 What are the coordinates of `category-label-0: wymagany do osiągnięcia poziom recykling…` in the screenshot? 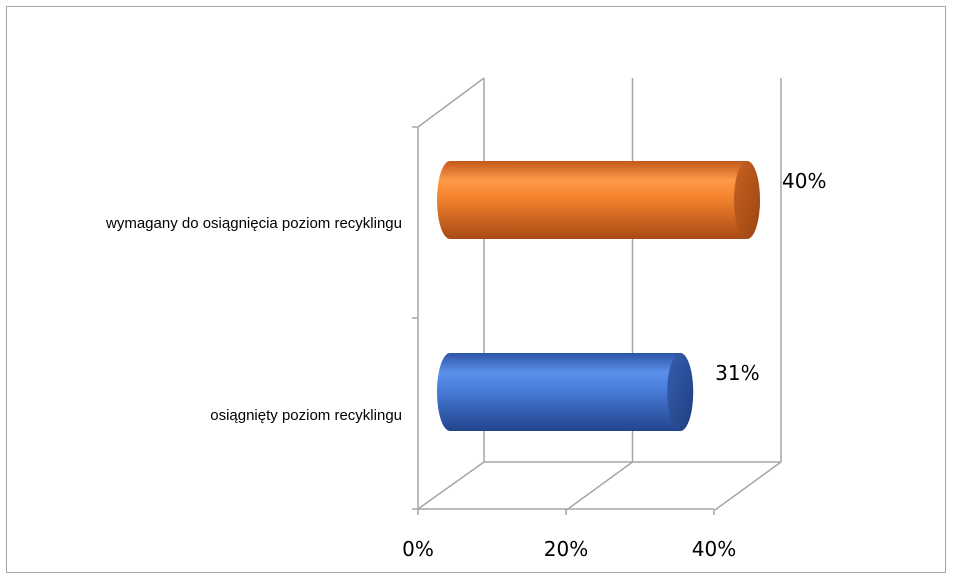 It's located at (253, 223).